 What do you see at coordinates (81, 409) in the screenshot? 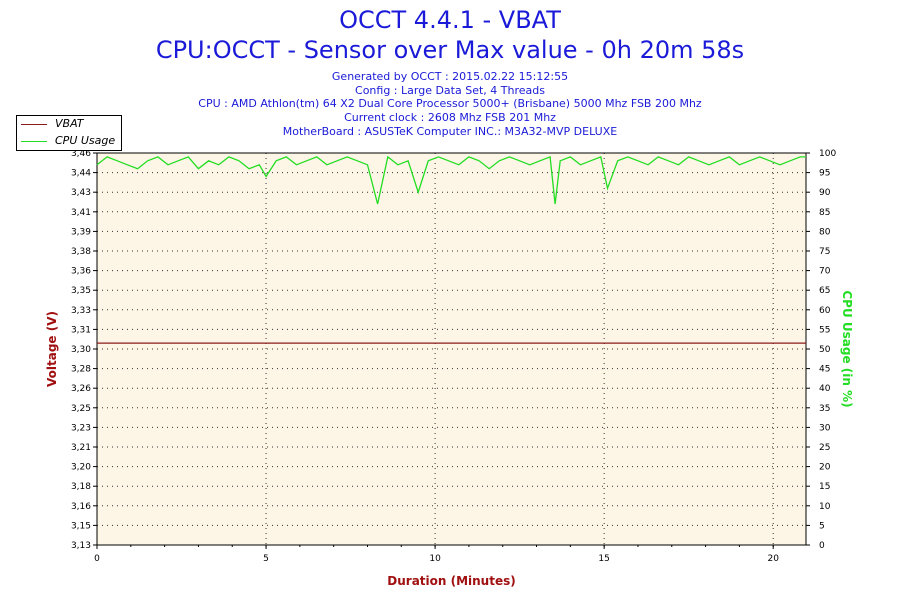
I see `y-left-tick-label: 3,25` at bounding box center [81, 409].